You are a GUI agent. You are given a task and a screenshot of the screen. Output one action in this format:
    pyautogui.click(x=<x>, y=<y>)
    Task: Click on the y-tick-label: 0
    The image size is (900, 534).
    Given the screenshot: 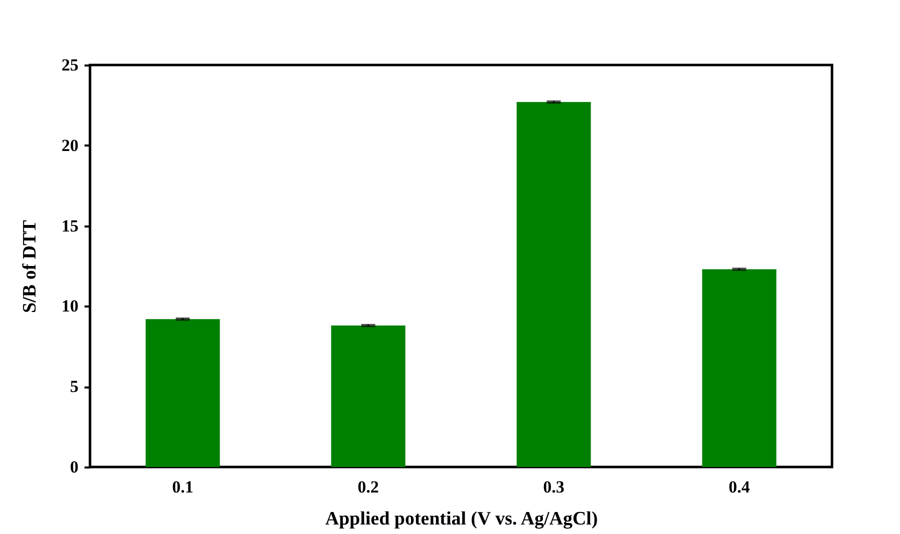 What is the action you would take?
    pyautogui.click(x=74, y=467)
    